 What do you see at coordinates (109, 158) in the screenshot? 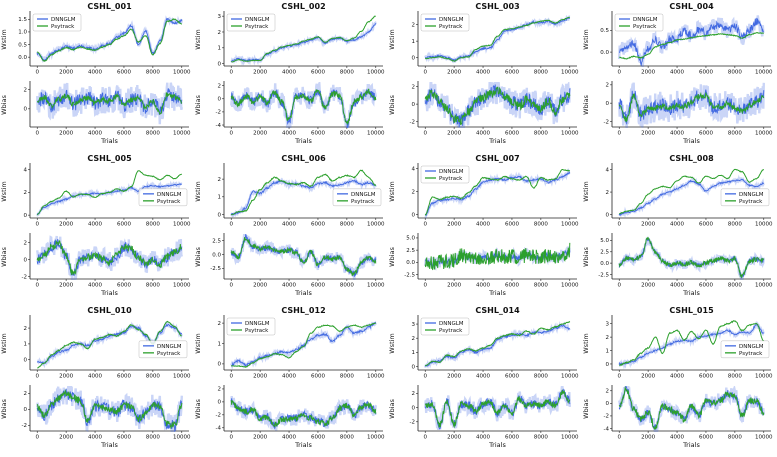
I see `subplot-title: CSHL_005` at bounding box center [109, 158].